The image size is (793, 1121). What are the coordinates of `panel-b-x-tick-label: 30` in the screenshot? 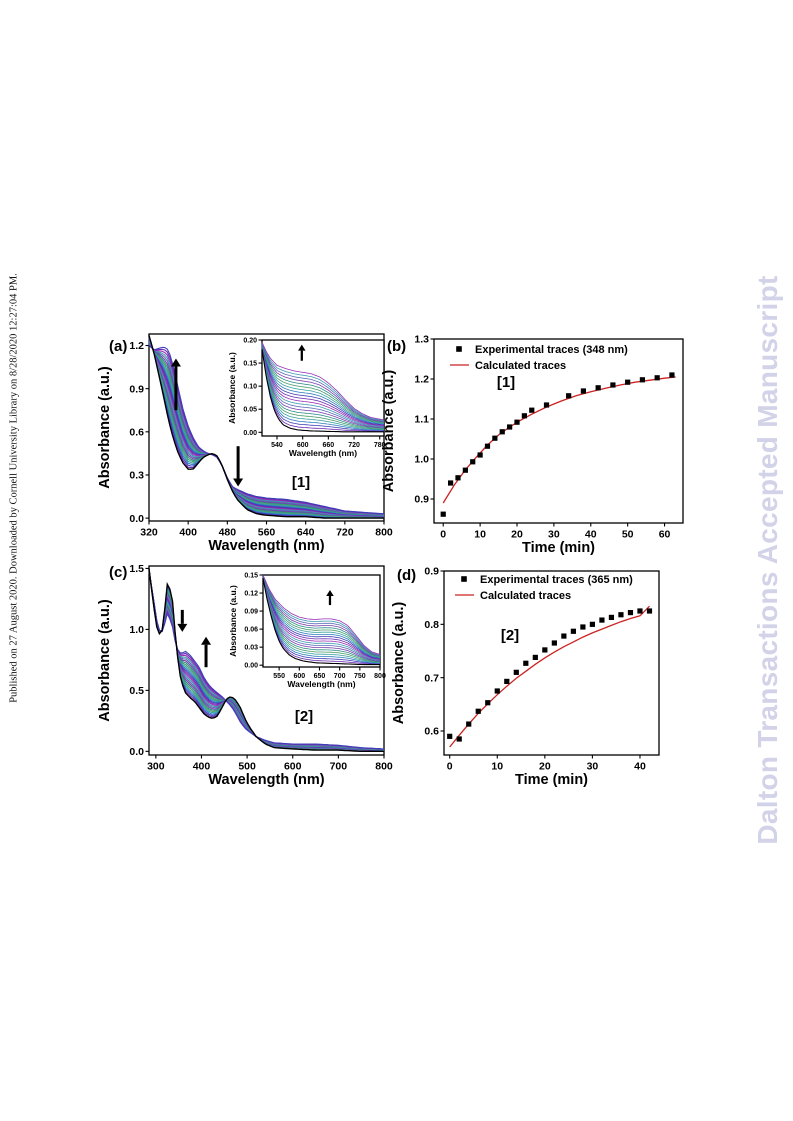 It's located at (554, 535).